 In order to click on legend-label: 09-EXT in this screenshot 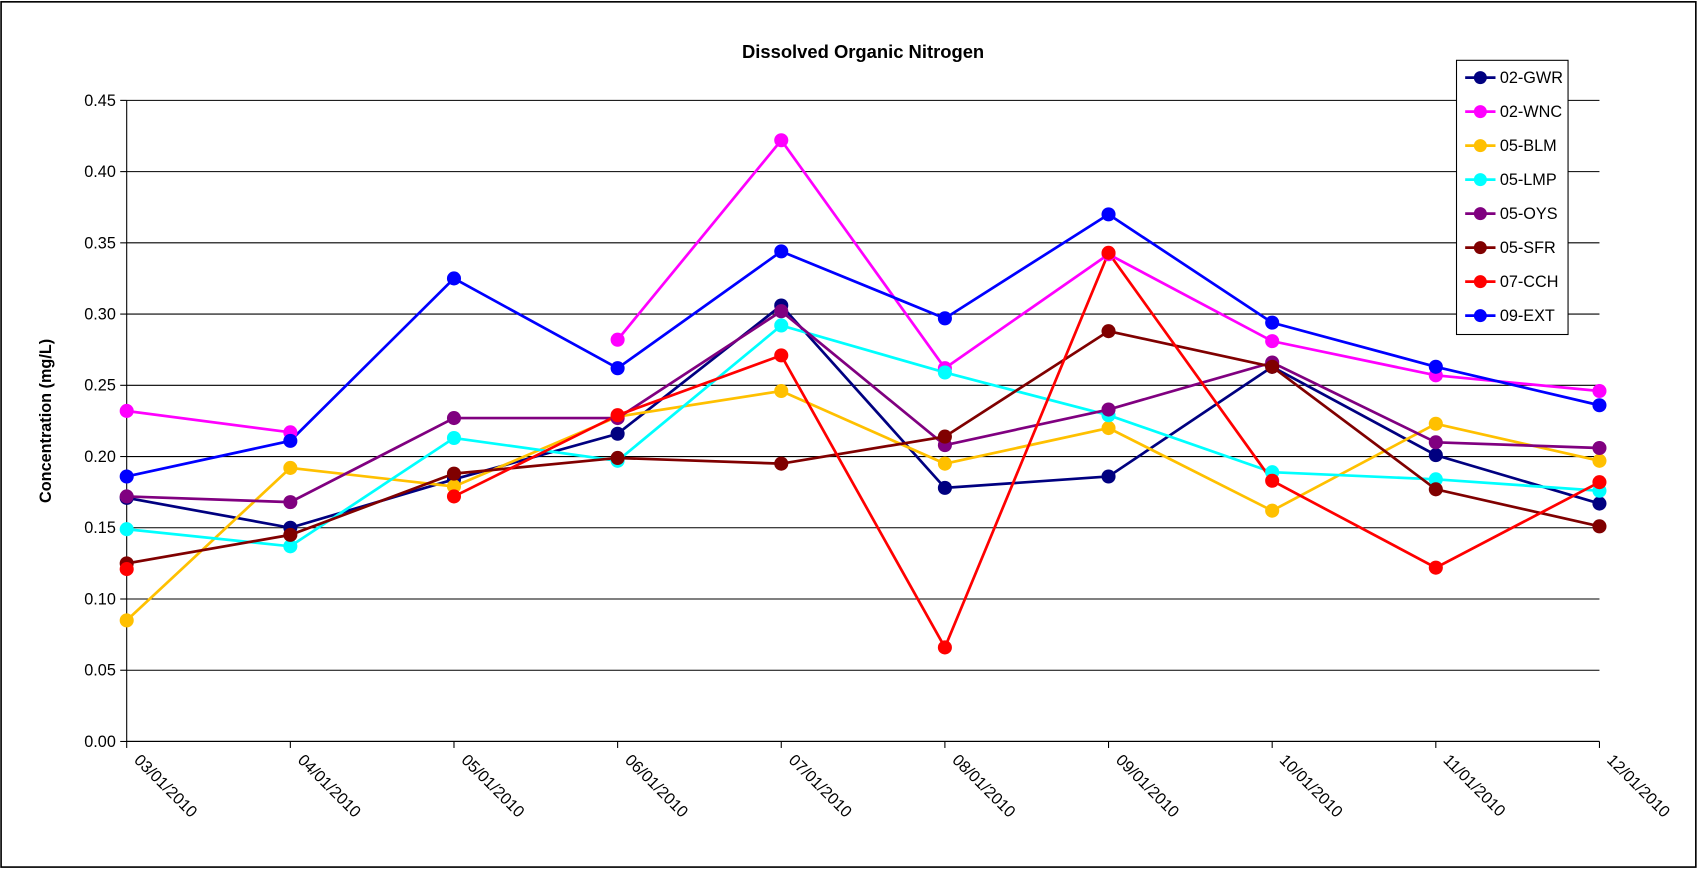, I will do `click(1527, 316)`.